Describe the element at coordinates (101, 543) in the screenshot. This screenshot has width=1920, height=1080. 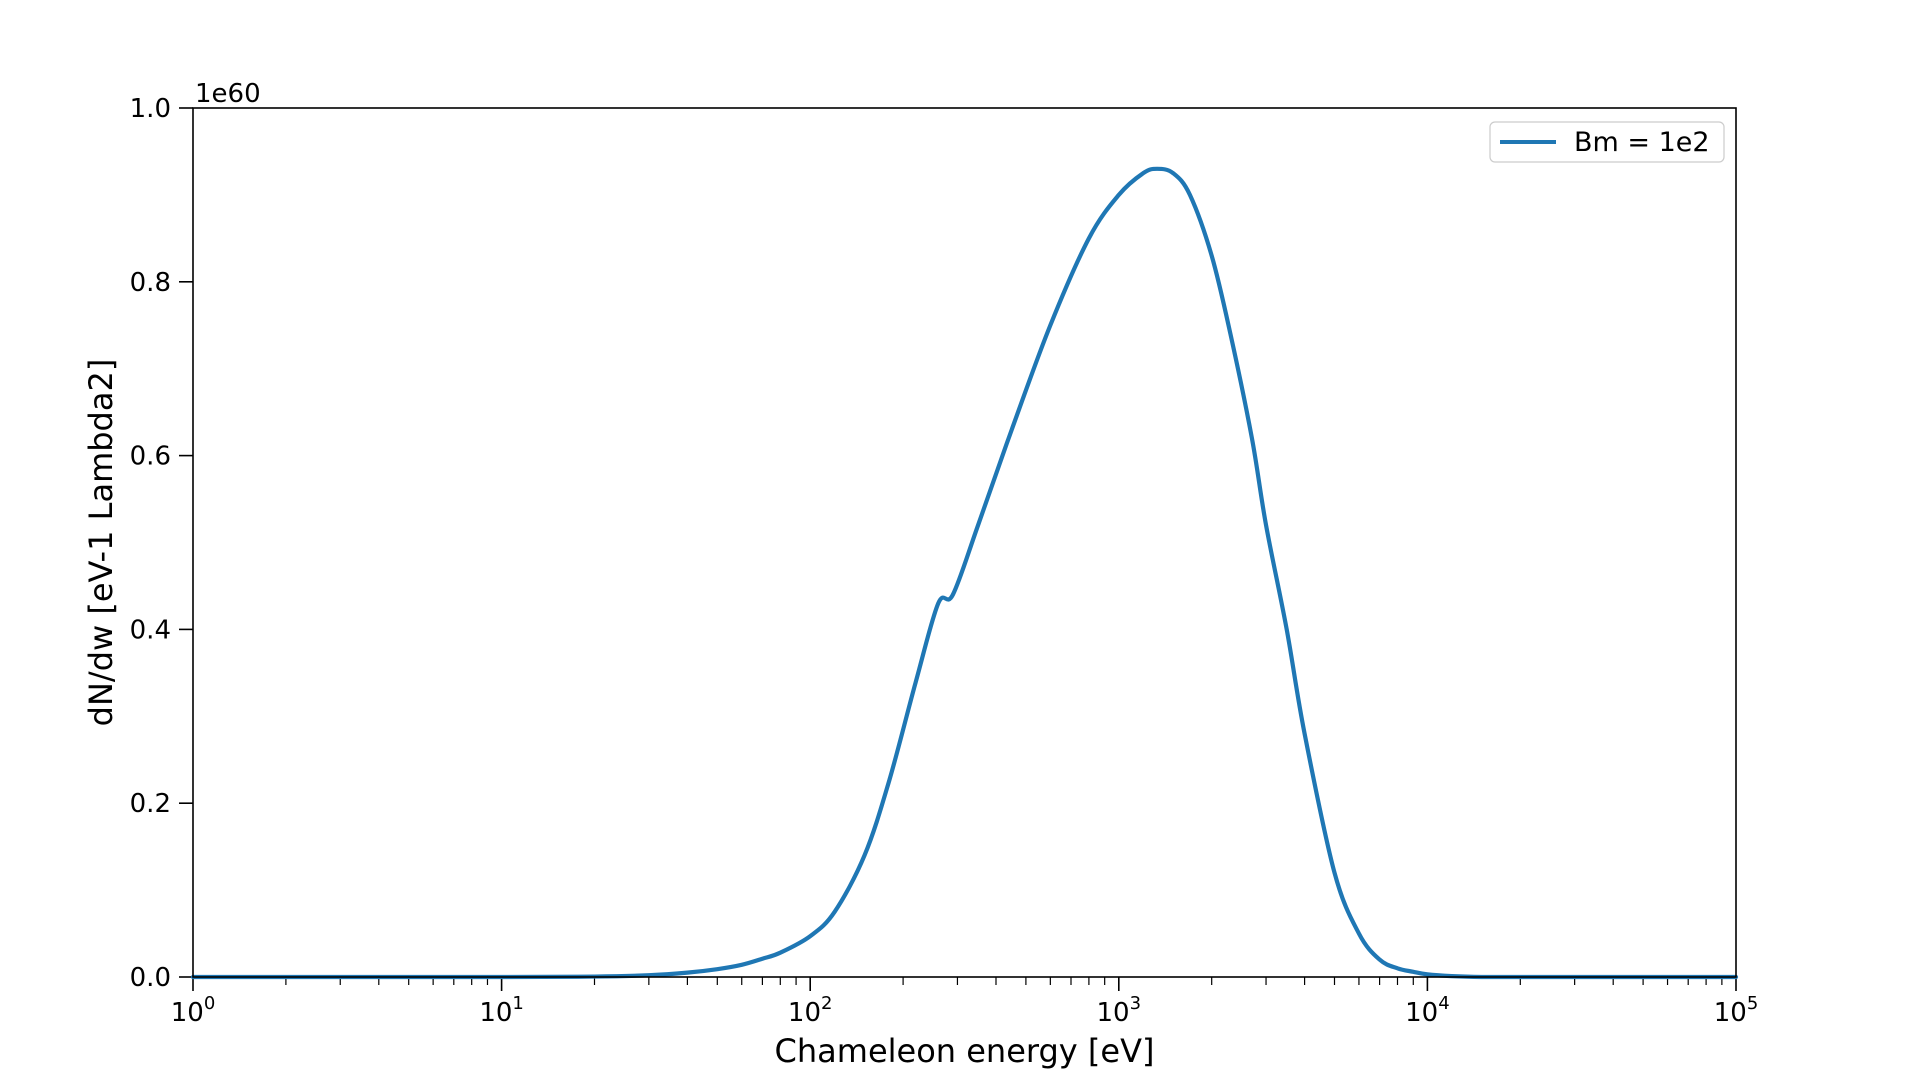
I see `y-axis-label: dN/dw [eV-1 Lambda2]` at that location.